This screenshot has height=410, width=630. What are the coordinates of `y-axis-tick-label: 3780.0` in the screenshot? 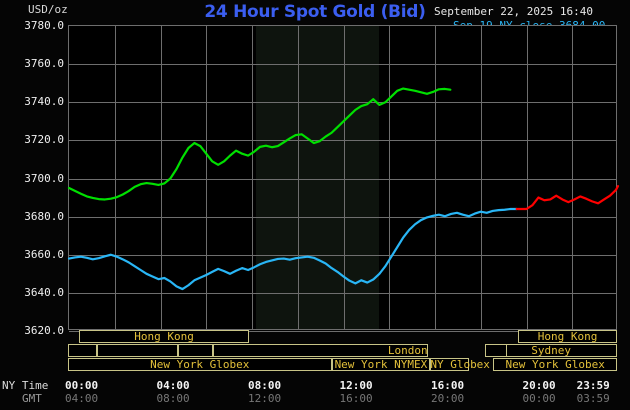 It's located at (44, 25).